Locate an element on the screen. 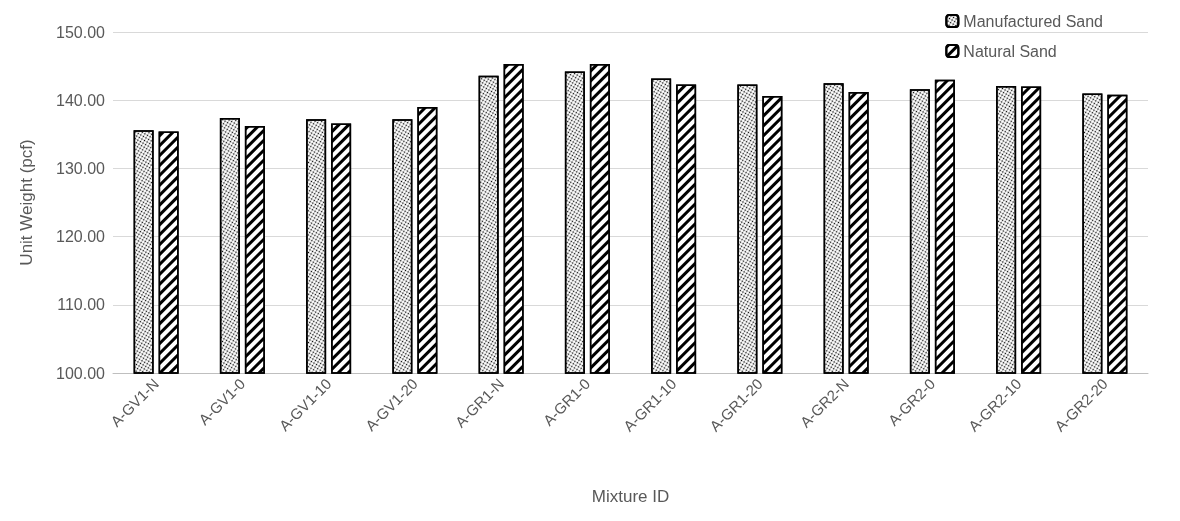 This screenshot has width=1180, height=521. y-tick-label: 110.00 is located at coordinates (81, 305).